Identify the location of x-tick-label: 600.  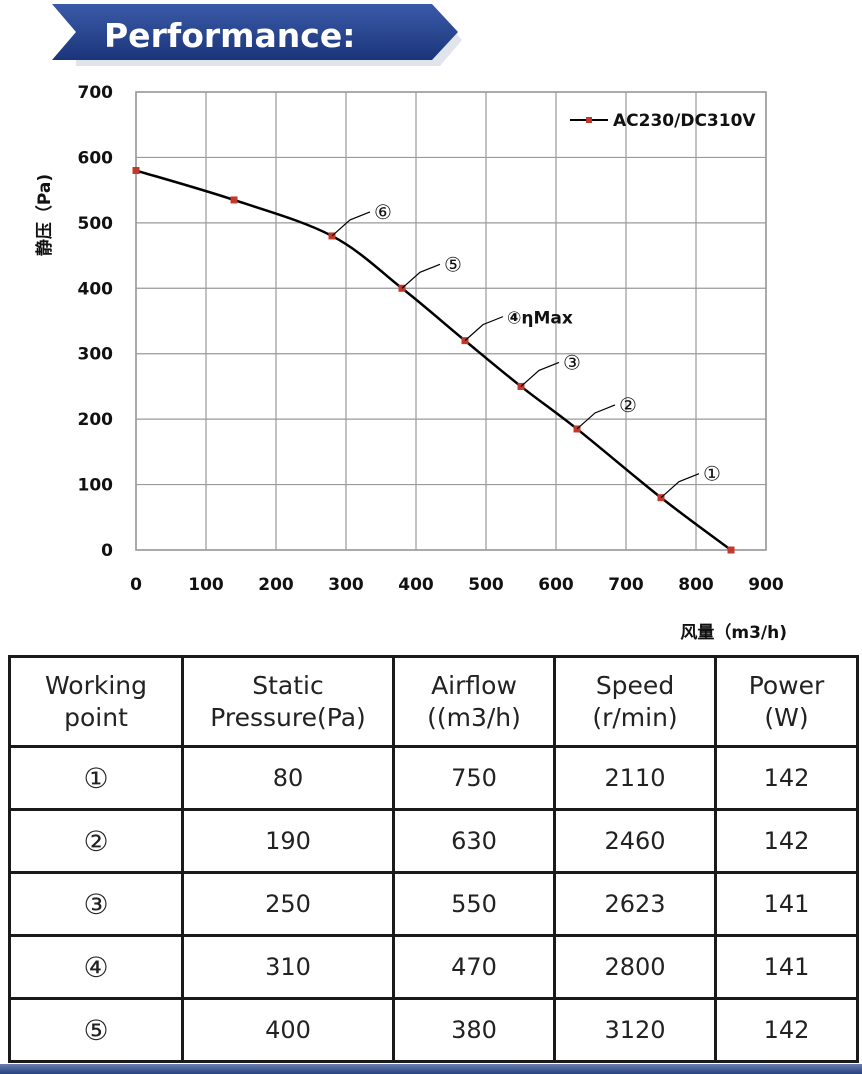
(556, 585).